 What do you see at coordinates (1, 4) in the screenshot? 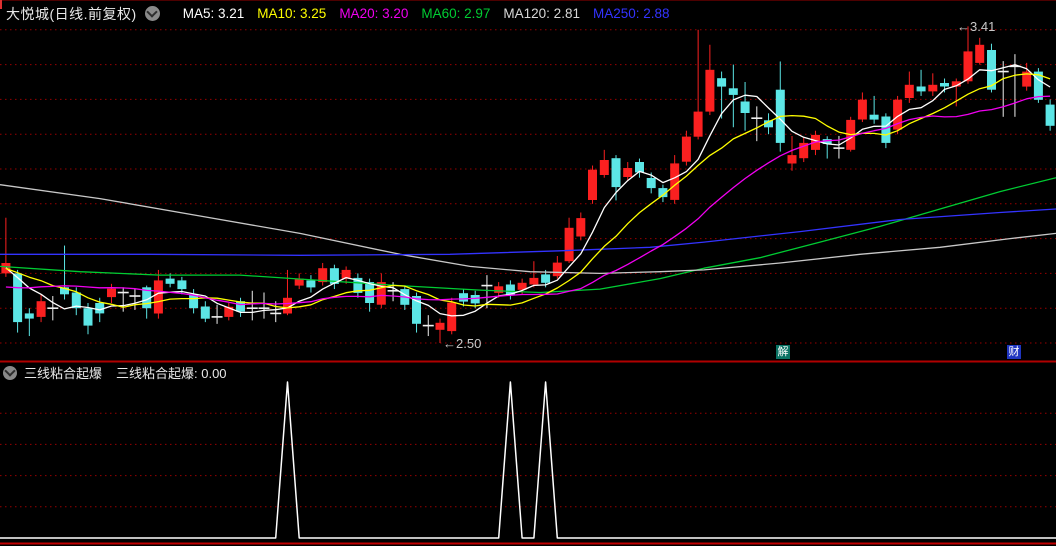
I see `window-edge-tick` at bounding box center [1, 4].